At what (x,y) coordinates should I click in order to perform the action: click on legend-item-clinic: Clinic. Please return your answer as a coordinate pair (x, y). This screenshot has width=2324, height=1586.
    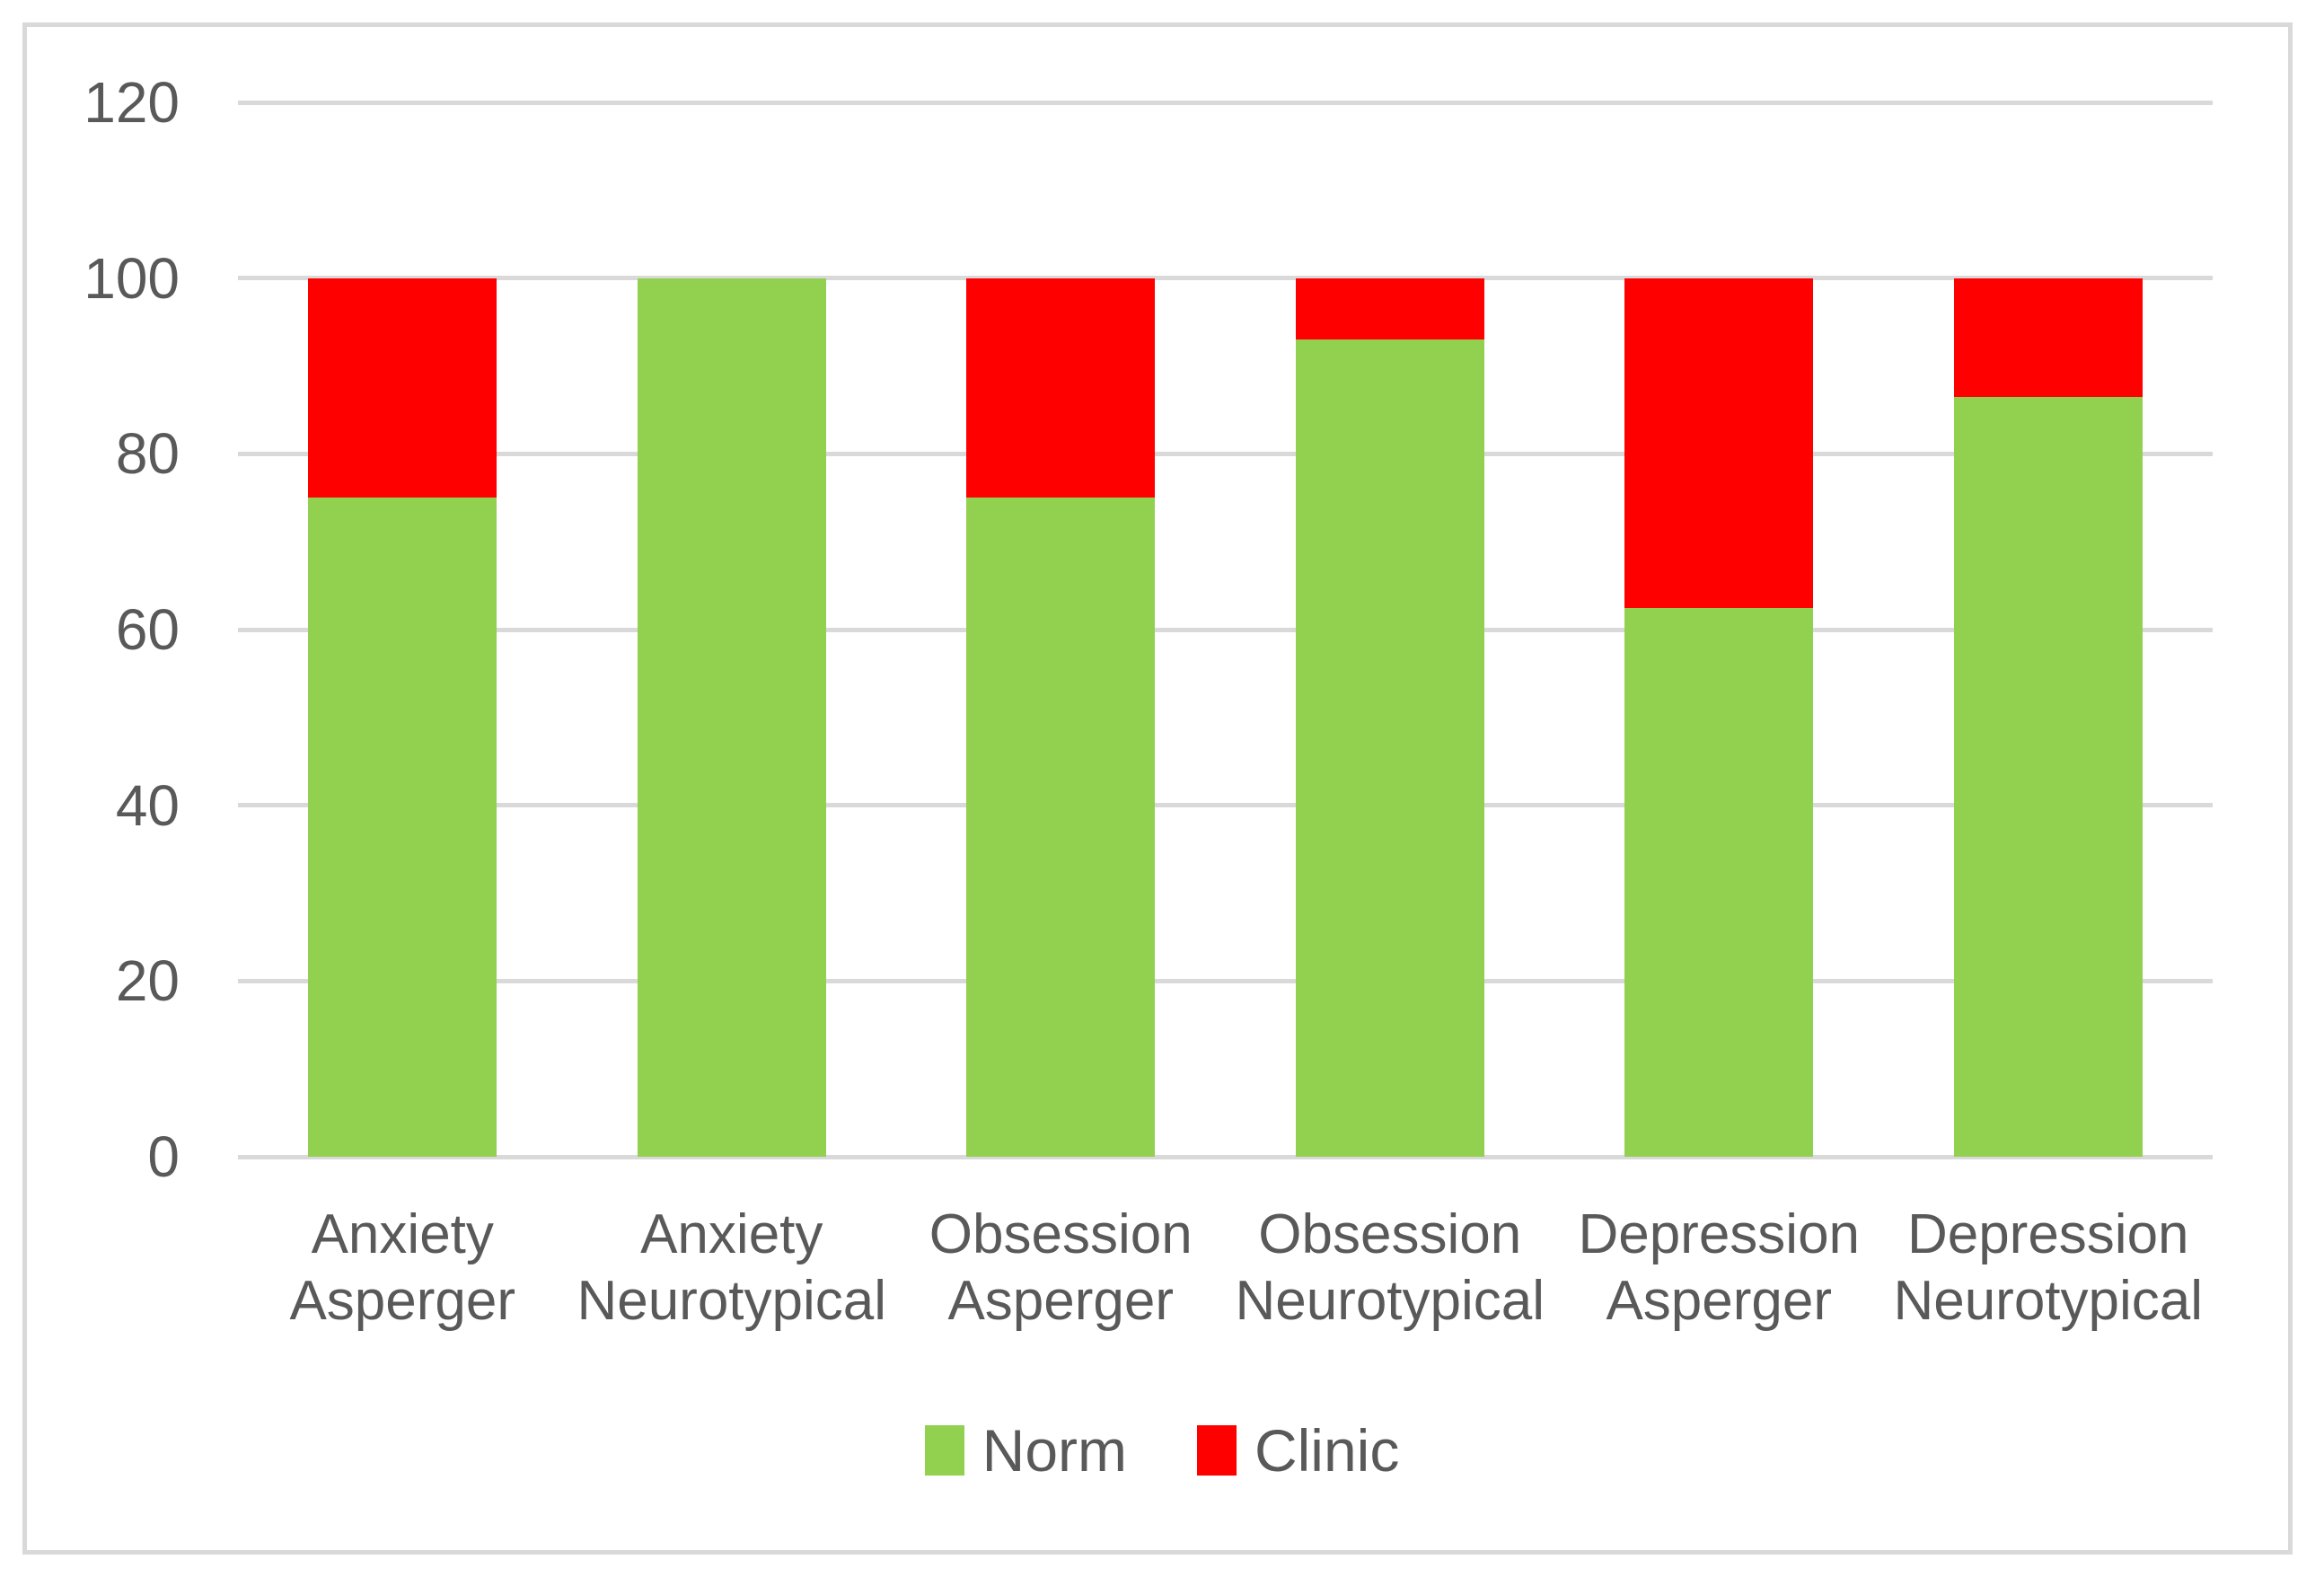
    Looking at the image, I should click on (1298, 1450).